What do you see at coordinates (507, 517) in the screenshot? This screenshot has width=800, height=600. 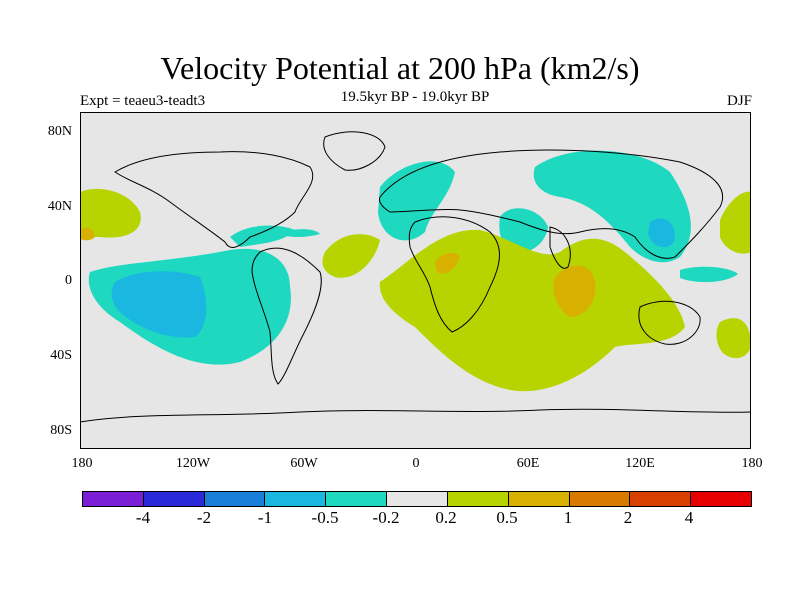 I see `colorbar-label: 0.5` at bounding box center [507, 517].